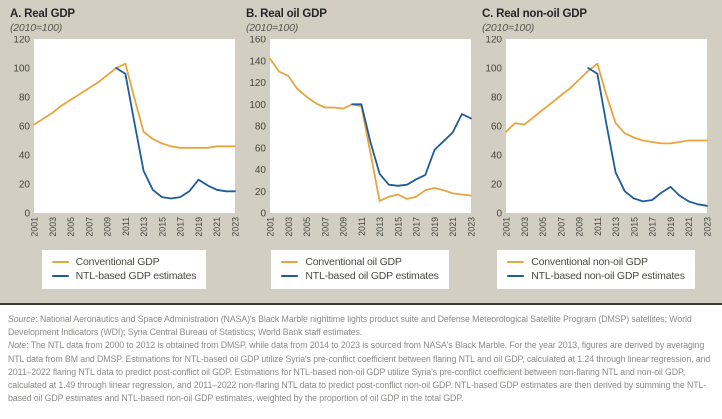  I want to click on y-tick-label: 160, so click(257, 41).